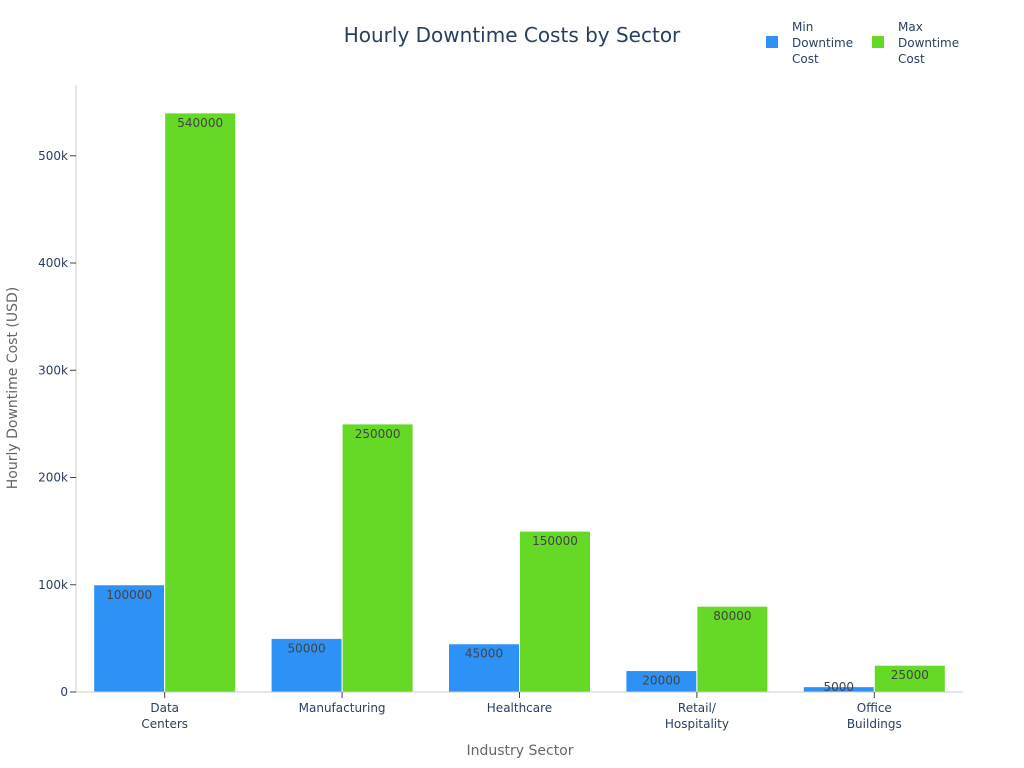 This screenshot has width=1024, height=768. Describe the element at coordinates (53, 263) in the screenshot. I see `y-tick-label: 400k` at that location.